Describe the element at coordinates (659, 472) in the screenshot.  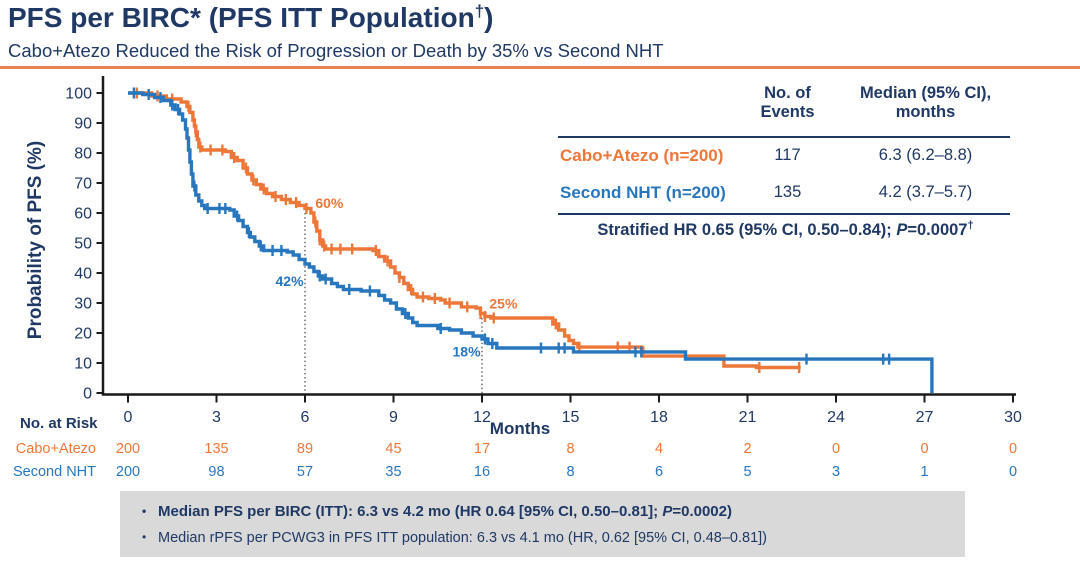
I see `at-risk-value: 6` at that location.